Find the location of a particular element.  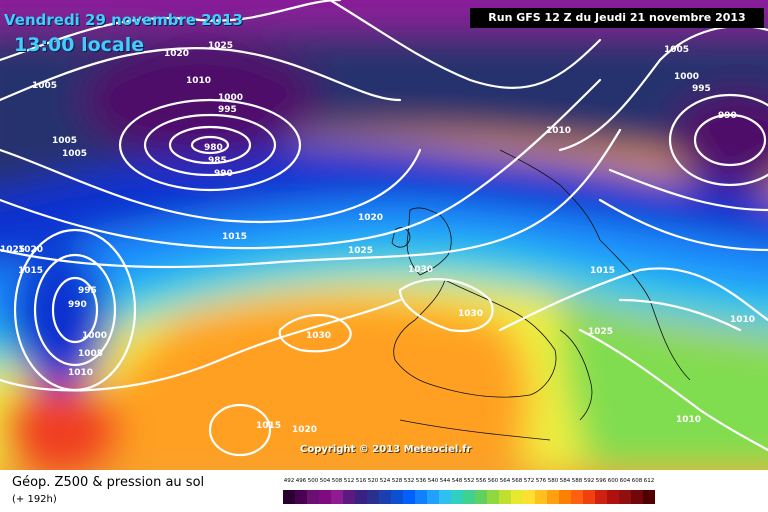

scale-label: 608 is located at coordinates (637, 481).